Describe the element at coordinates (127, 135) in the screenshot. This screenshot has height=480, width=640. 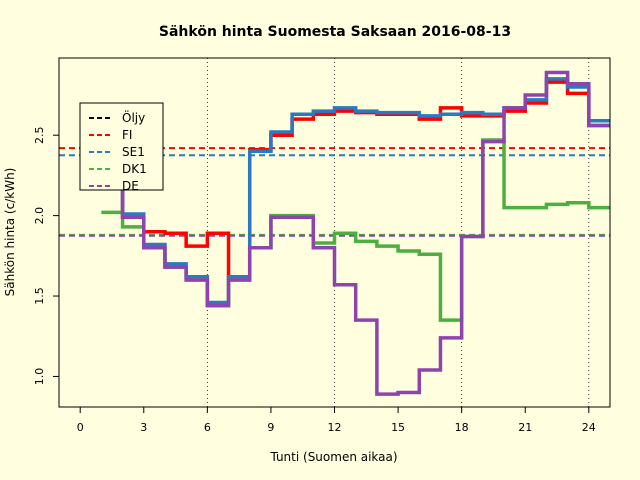
I see `legend-label-1: FI` at that location.